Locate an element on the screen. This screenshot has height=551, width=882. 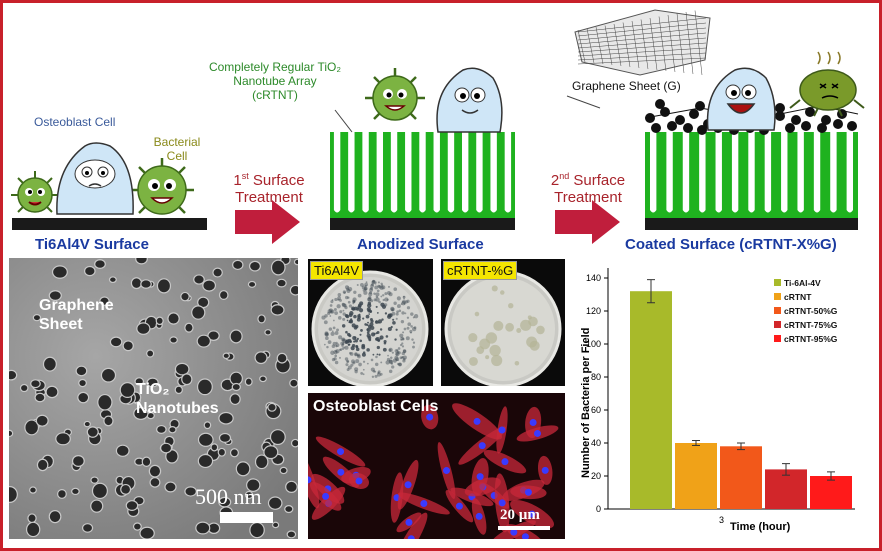
legend-swatch is located at coordinates (777, 296).